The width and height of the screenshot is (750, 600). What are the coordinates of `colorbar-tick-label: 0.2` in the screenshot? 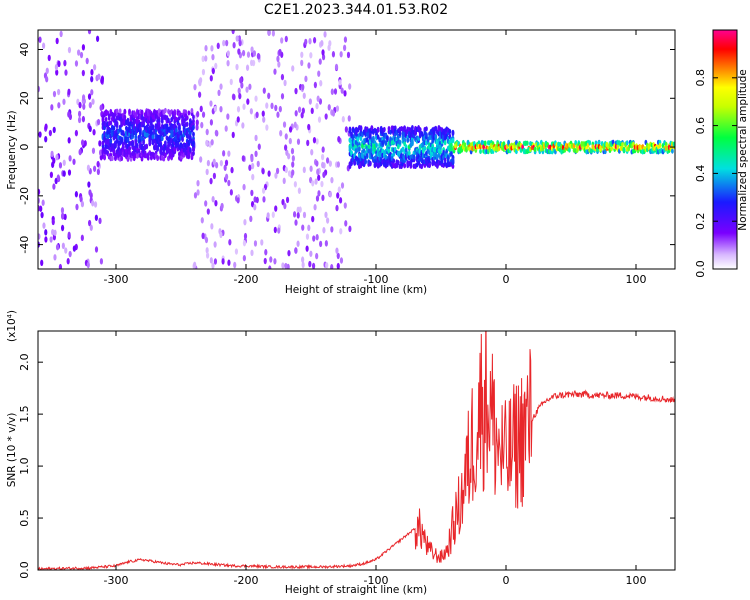 It's located at (700, 221).